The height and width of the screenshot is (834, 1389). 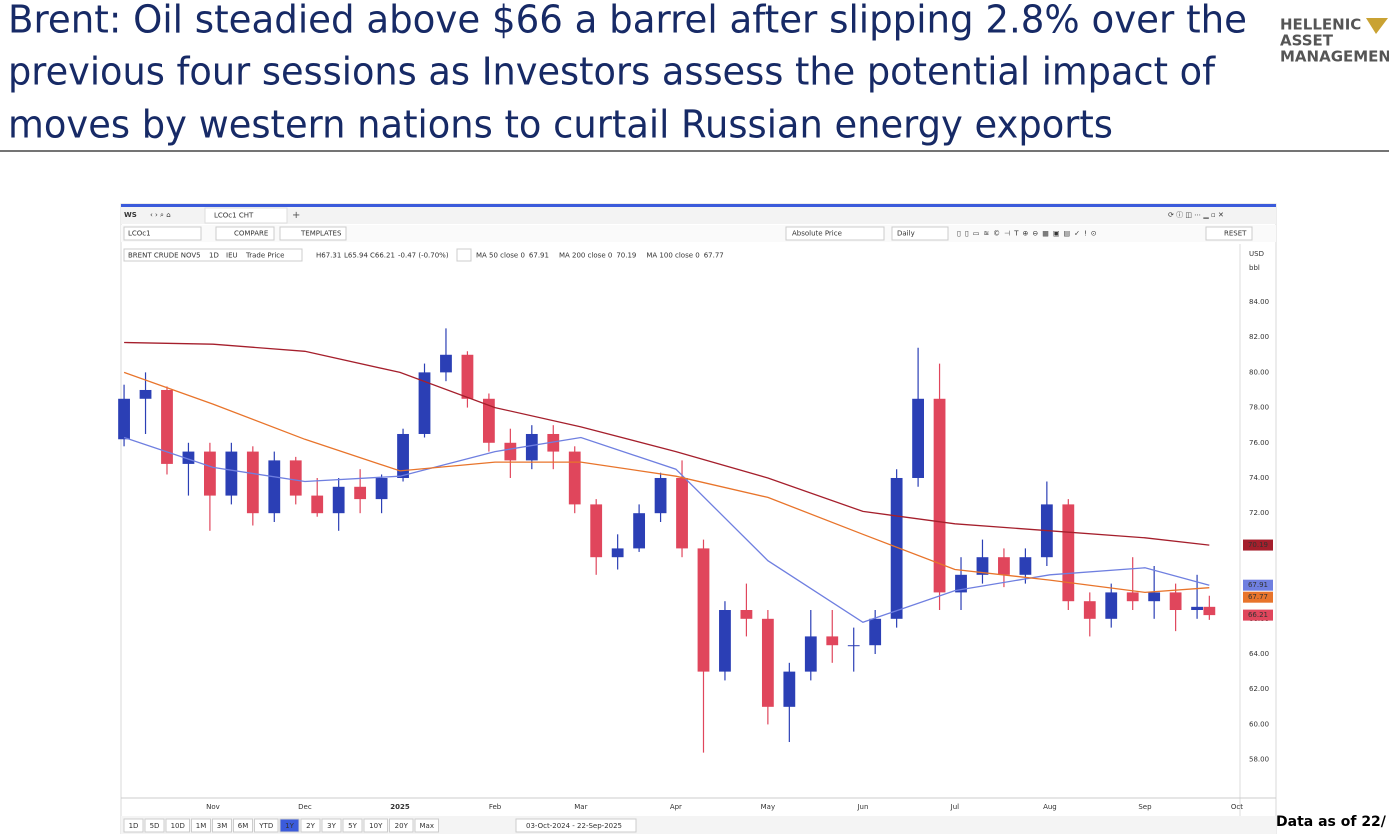 I want to click on tool-icons: ▯▯▭≋©⊣T⊕⊖▦▣▤✓!⊙, so click(x=1029, y=234).